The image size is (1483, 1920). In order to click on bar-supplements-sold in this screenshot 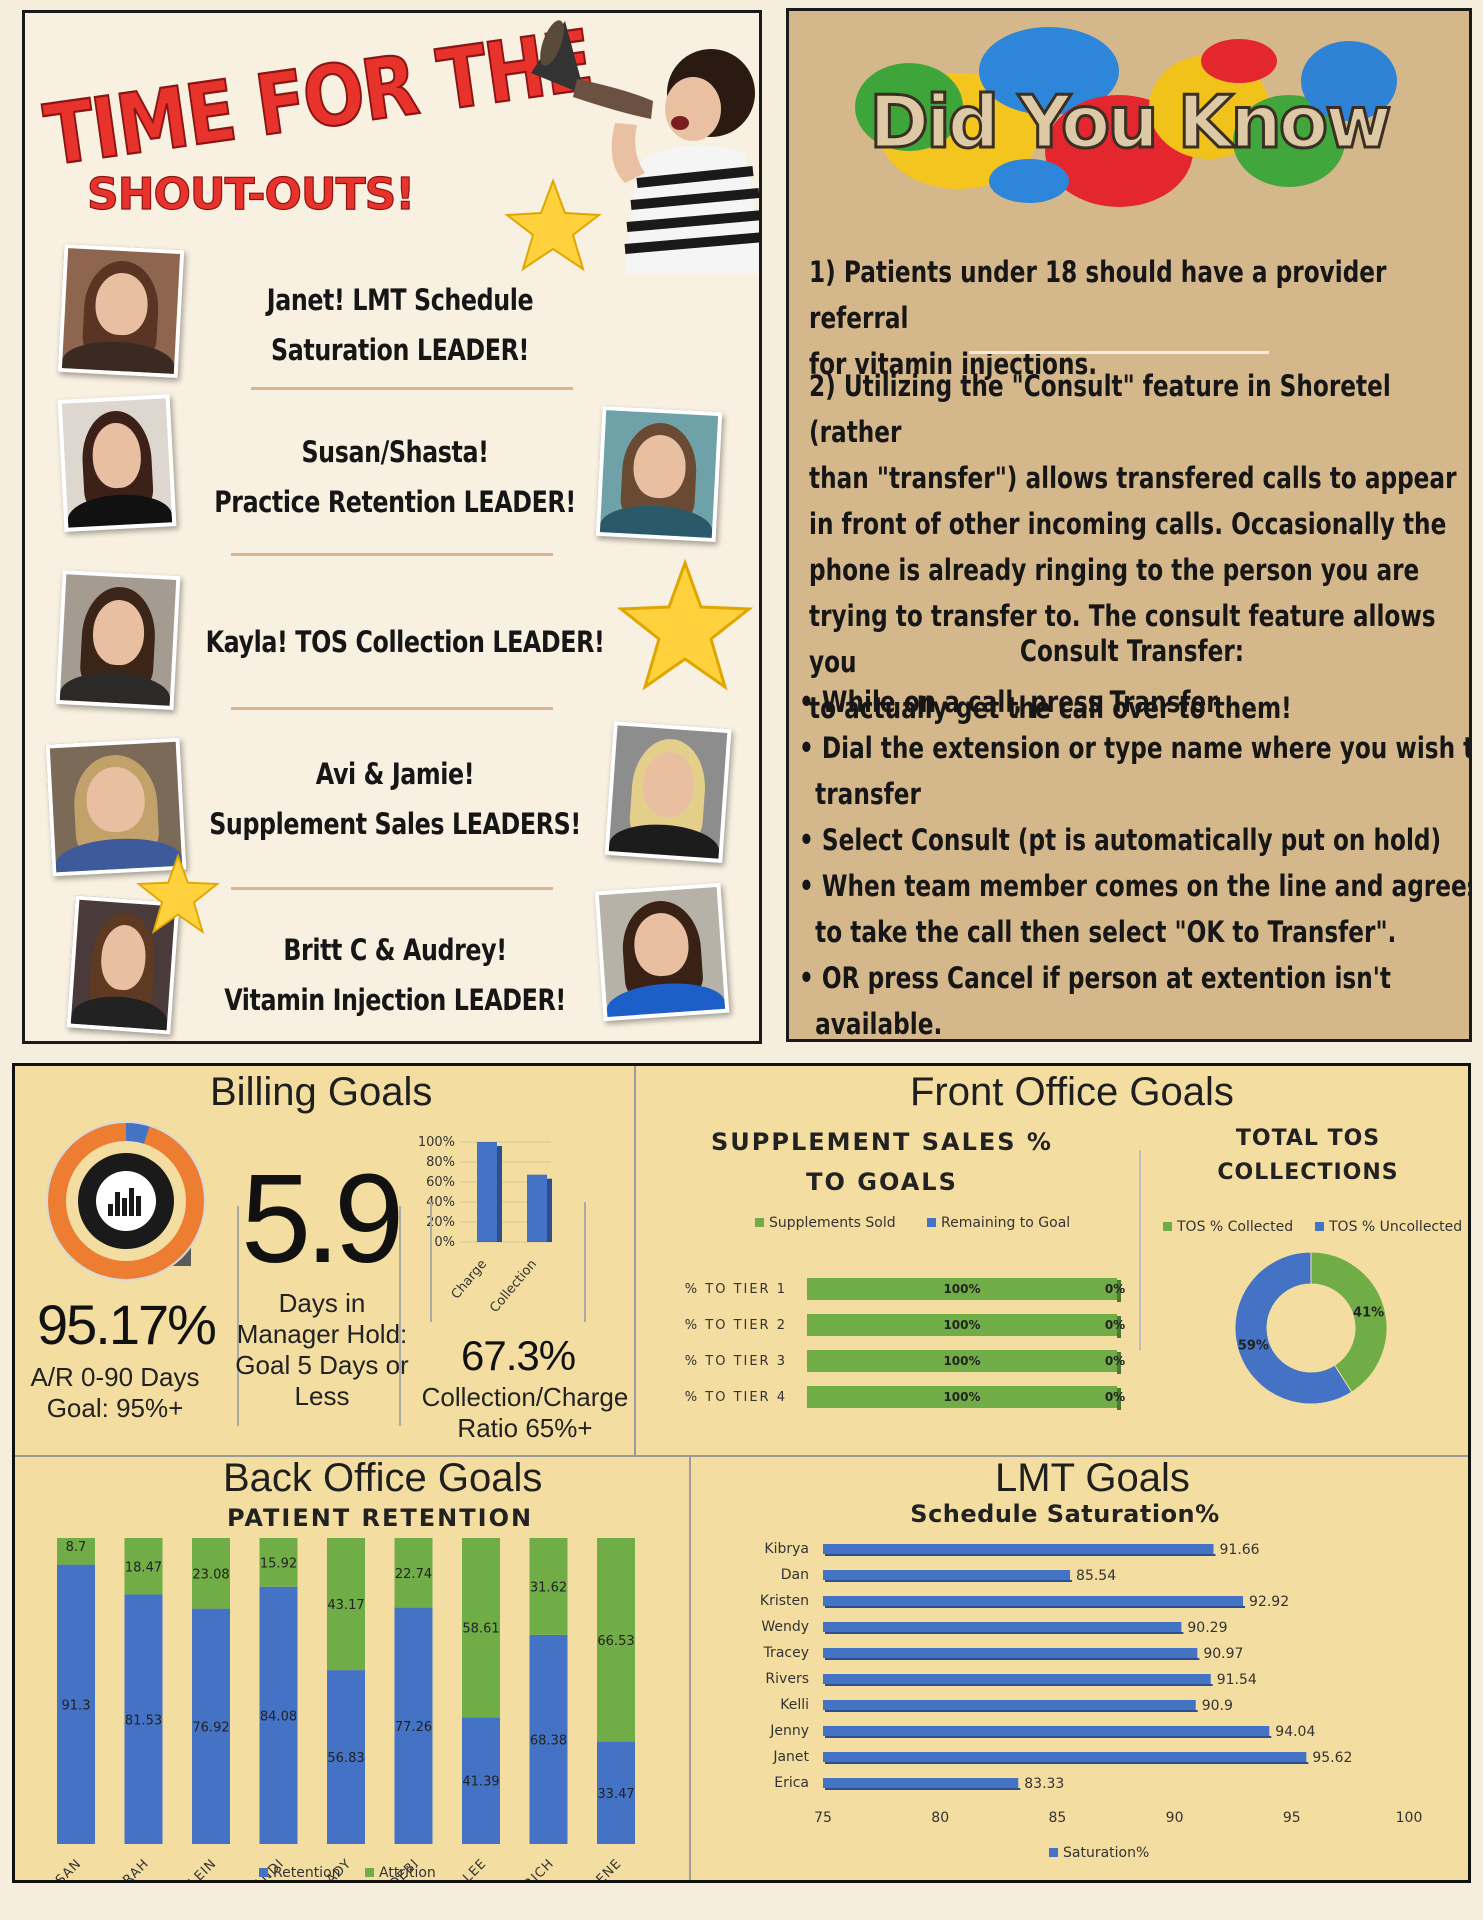, I will do `click(962, 1325)`.